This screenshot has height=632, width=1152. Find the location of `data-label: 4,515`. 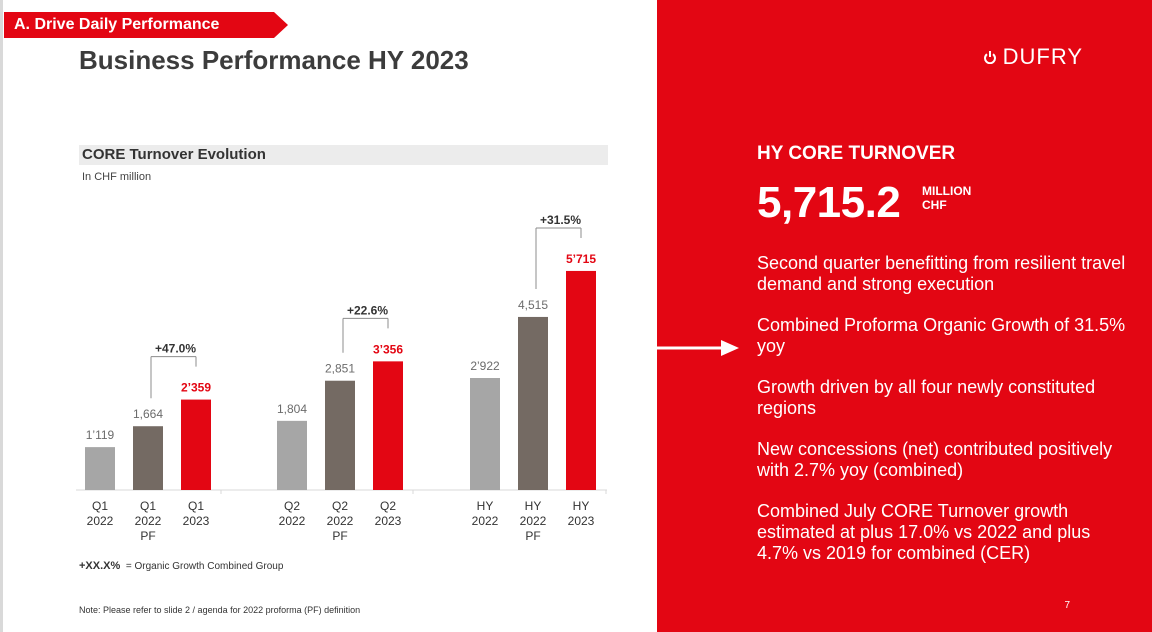

data-label: 4,515 is located at coordinates (533, 305).